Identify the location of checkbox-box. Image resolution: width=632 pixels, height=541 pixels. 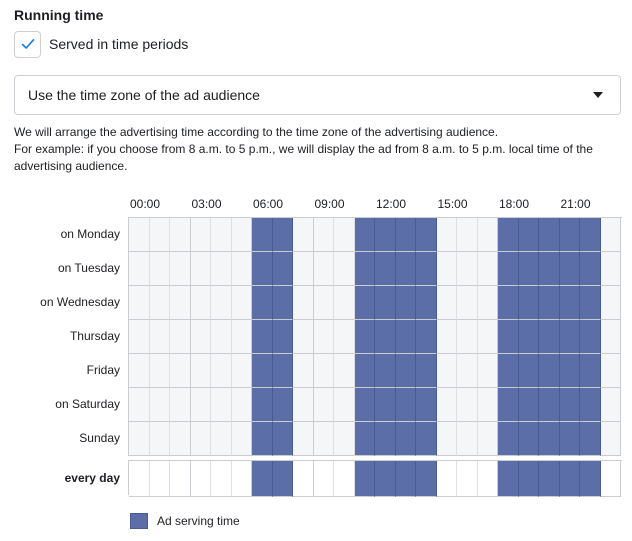
(27, 44).